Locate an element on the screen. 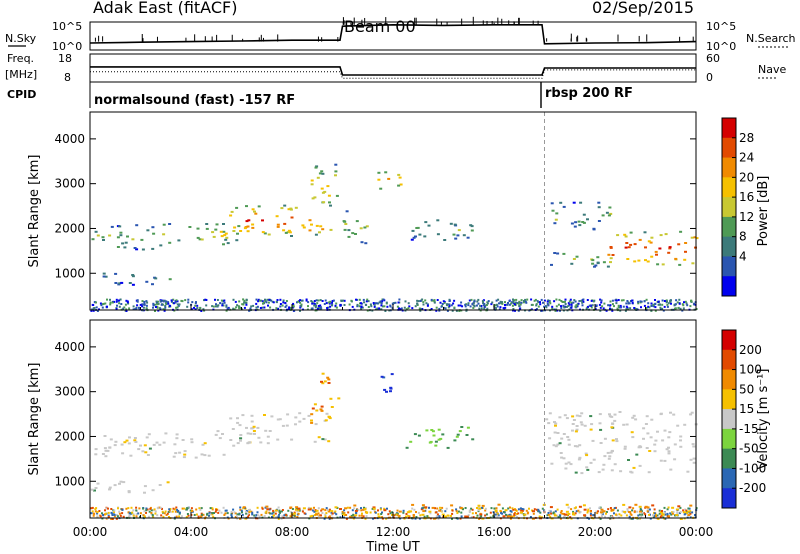  nsky-plot is located at coordinates (393, 30).